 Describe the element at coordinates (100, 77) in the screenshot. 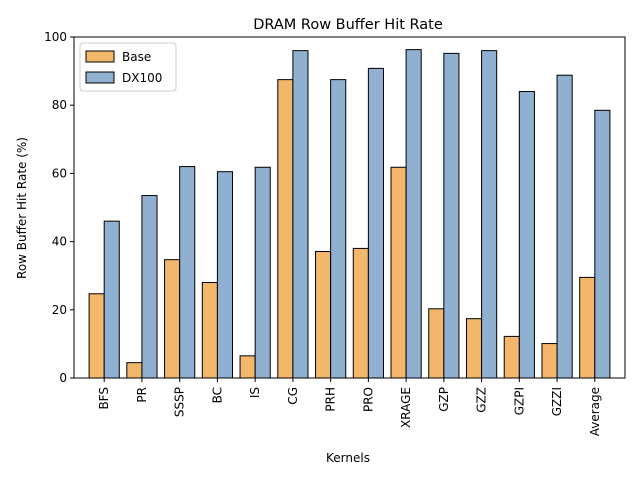

I see `legend-swatch-dx100` at that location.